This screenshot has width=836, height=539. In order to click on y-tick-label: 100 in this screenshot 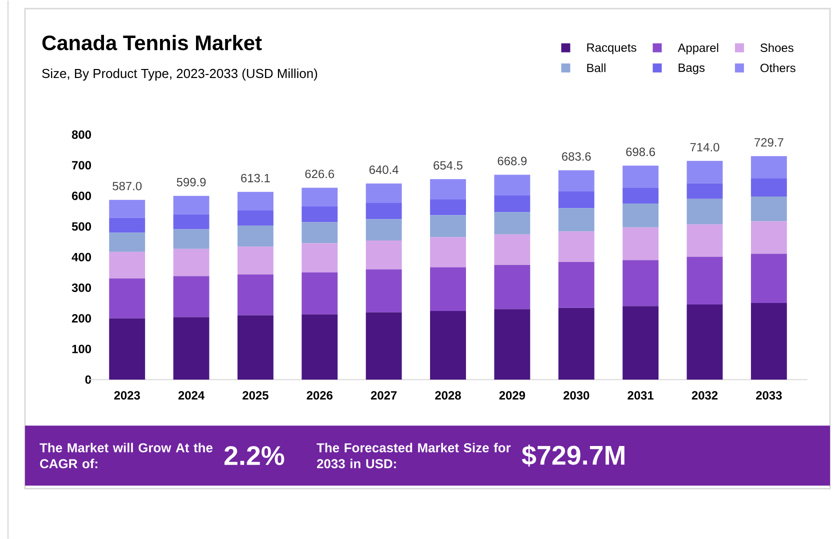, I will do `click(81, 349)`.